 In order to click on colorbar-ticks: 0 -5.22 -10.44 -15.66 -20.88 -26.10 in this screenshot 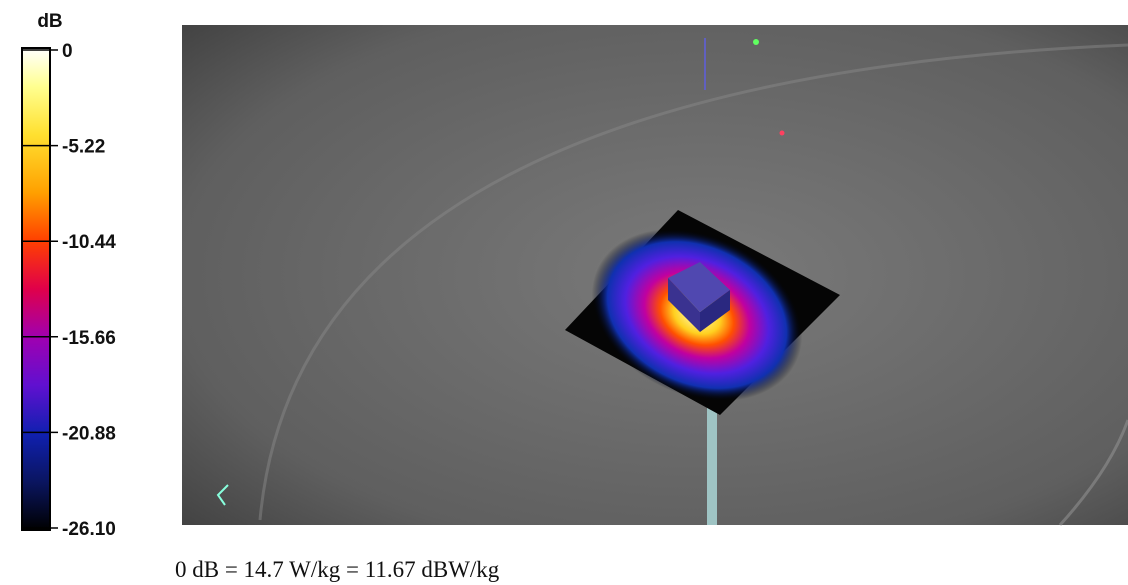, I will do `click(69, 290)`.